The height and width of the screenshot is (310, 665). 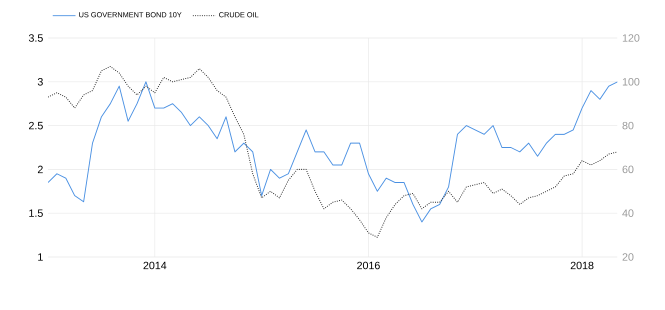 I want to click on x-tick-label: 2016, so click(x=368, y=266).